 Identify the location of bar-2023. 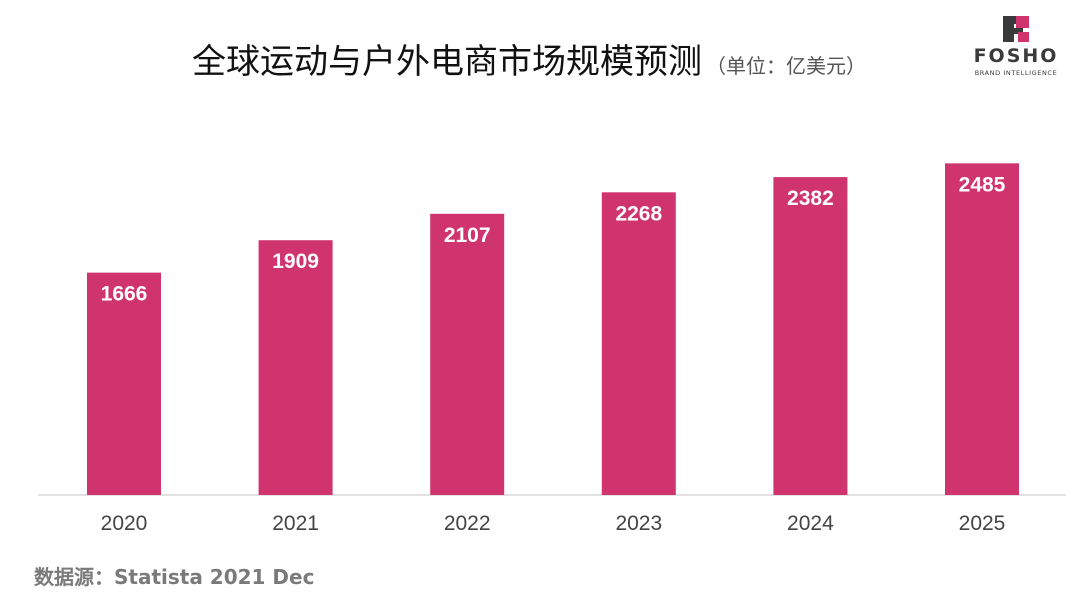
(638, 343).